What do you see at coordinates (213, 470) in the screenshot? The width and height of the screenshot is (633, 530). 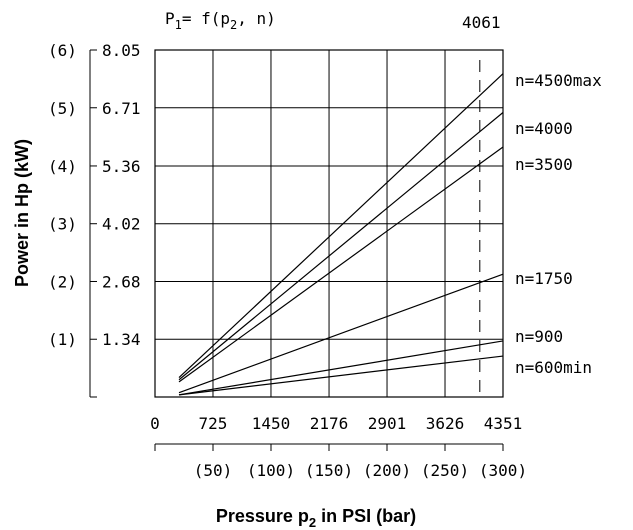 I see `x-bar-tick-label-0: (50)` at bounding box center [213, 470].